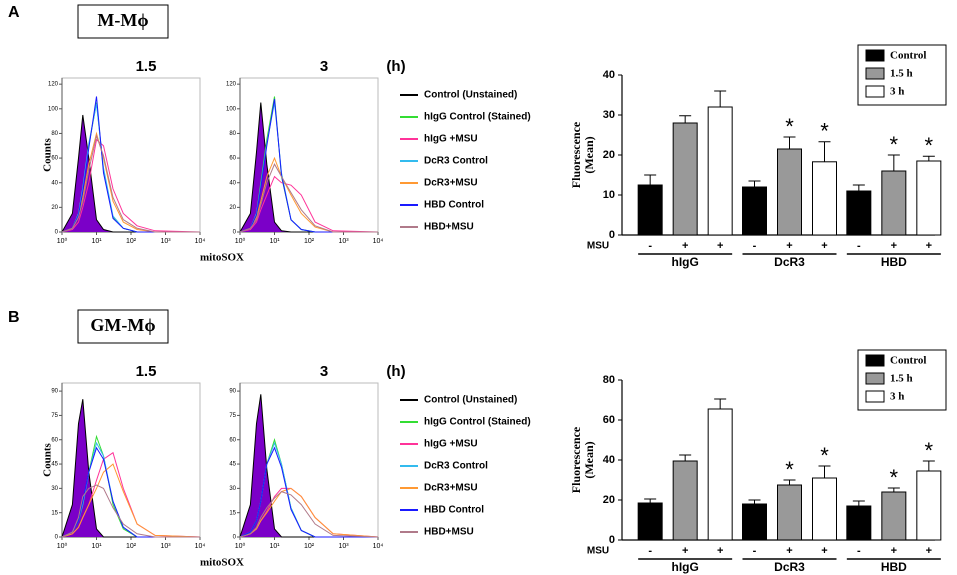  What do you see at coordinates (477, 422) in the screenshot?
I see `legend-label: hIgG Control (Stained)` at bounding box center [477, 422].